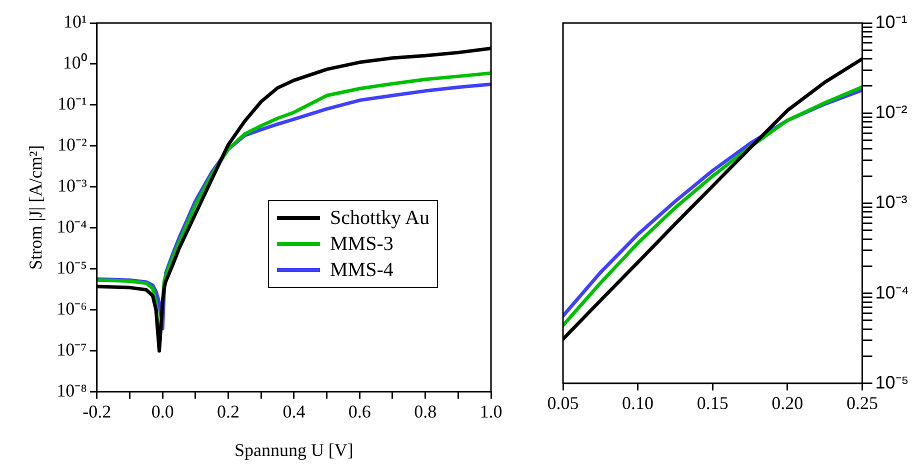  What do you see at coordinates (362, 270) in the screenshot?
I see `legend-label: MMS-4` at bounding box center [362, 270].